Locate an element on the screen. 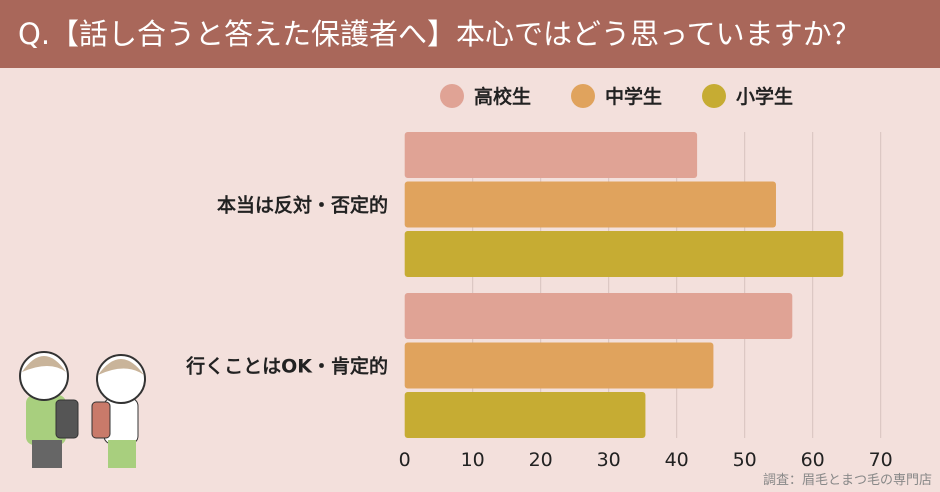  legend-item: 高校生 is located at coordinates (485, 95).